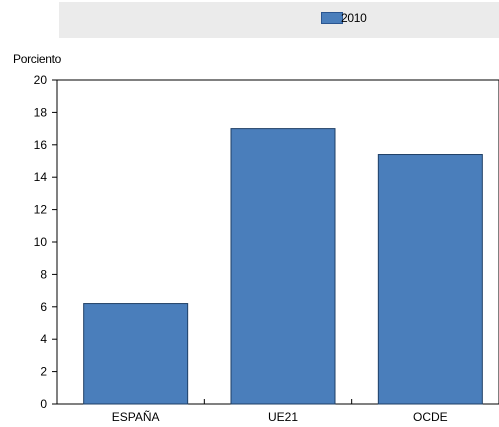  I want to click on y-tick-label: 18, so click(41, 112).